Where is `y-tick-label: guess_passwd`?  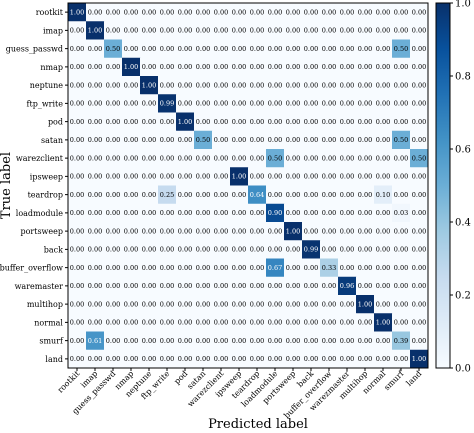
y-tick-label: guess_passwd is located at coordinates (34, 49).